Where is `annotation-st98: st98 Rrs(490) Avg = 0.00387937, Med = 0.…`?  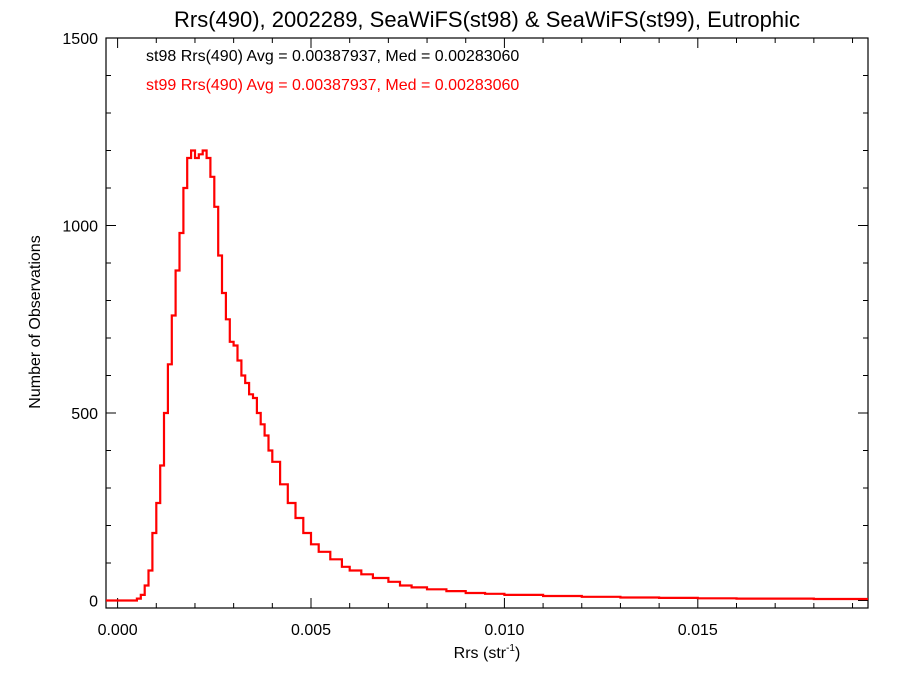
annotation-st98: st98 Rrs(490) Avg = 0.00387937, Med = 0.… is located at coordinates (332, 56).